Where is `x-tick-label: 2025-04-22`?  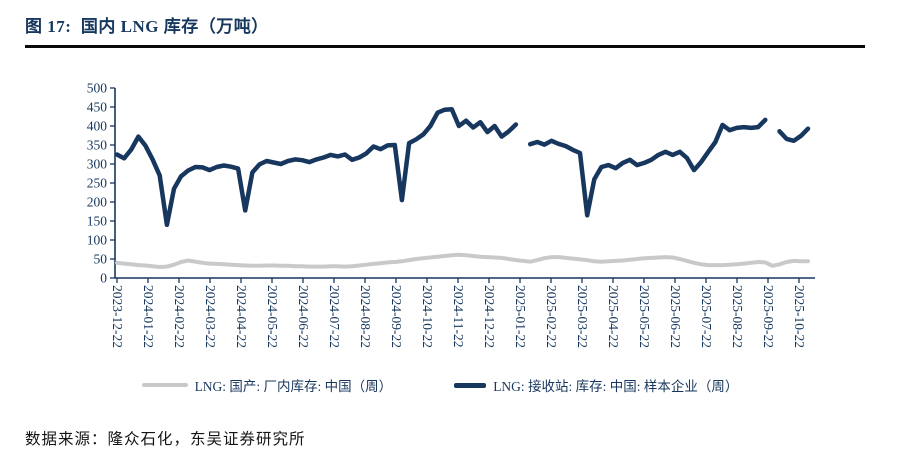
x-tick-label: 2025-04-22 is located at coordinates (613, 316).